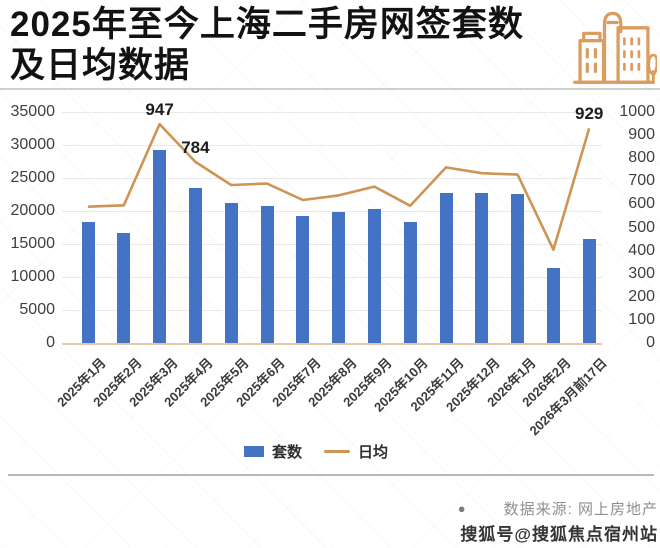 The width and height of the screenshot is (660, 548). What do you see at coordinates (33, 210) in the screenshot?
I see `left-tick-20000: 20000` at bounding box center [33, 210].